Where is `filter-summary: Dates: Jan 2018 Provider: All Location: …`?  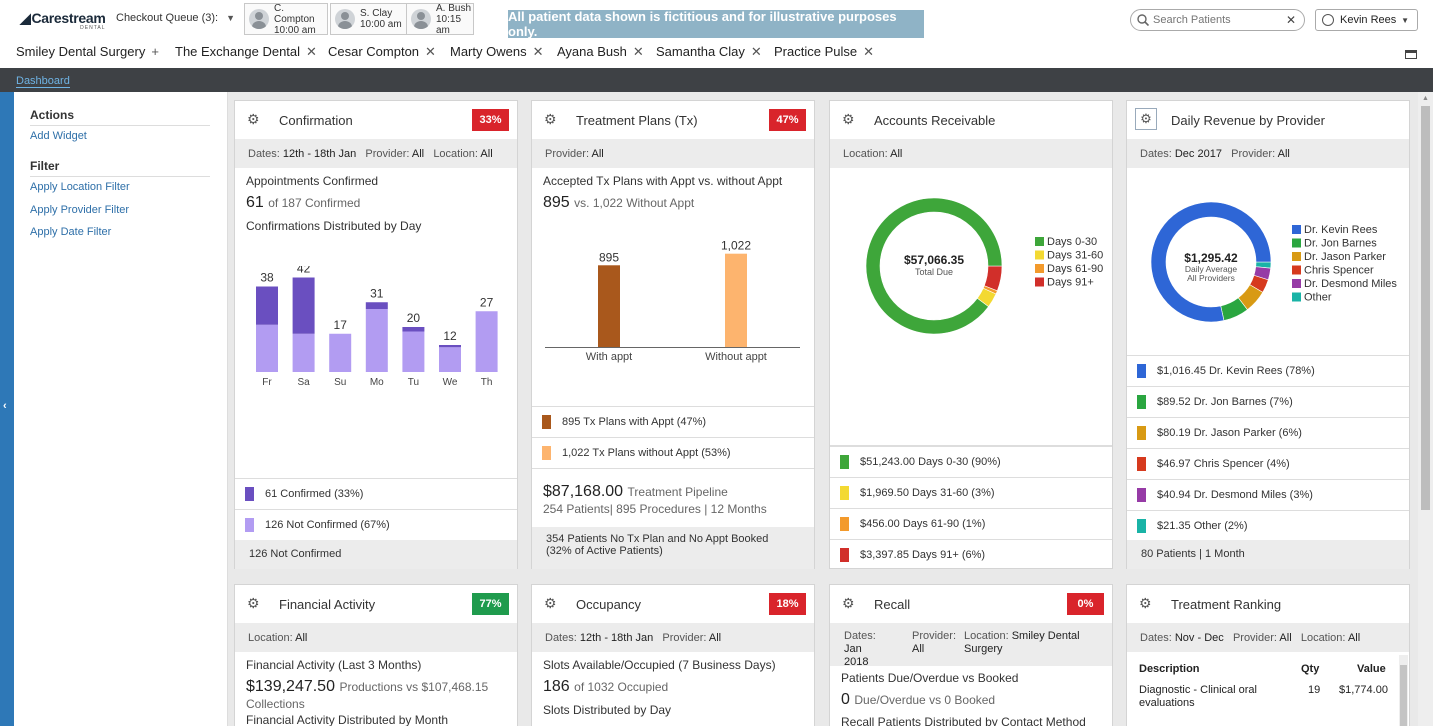 filter-summary: Dates: Jan 2018 Provider: All Location: … is located at coordinates (971, 645).